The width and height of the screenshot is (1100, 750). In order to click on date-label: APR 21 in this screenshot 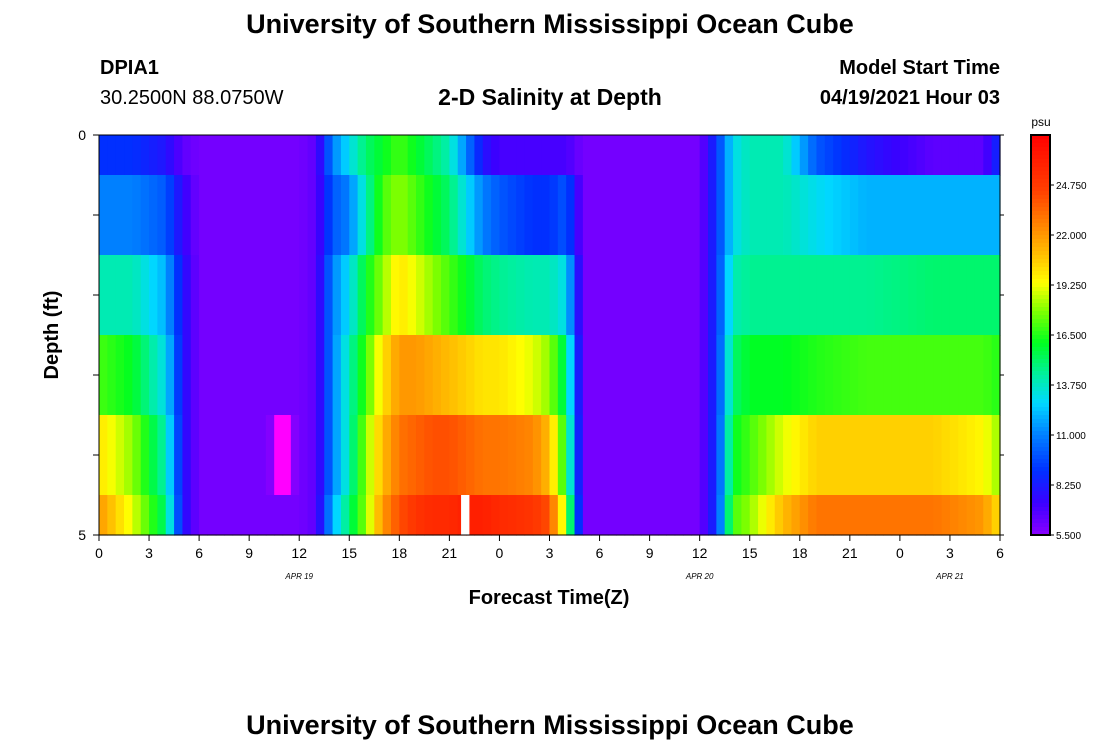, I will do `click(949, 576)`.